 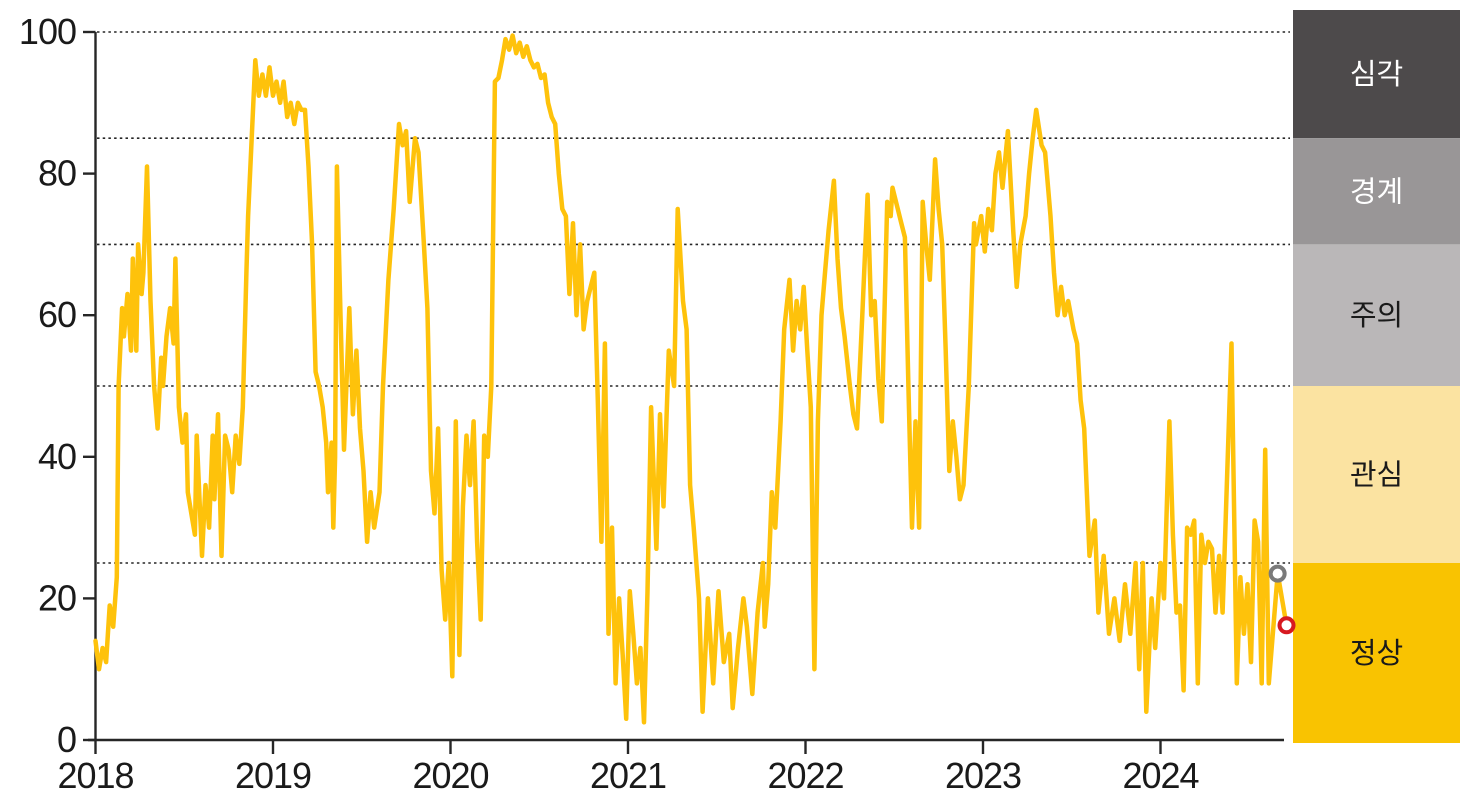 I want to click on x-tick-label-2018: 2018, so click(x=95, y=775).